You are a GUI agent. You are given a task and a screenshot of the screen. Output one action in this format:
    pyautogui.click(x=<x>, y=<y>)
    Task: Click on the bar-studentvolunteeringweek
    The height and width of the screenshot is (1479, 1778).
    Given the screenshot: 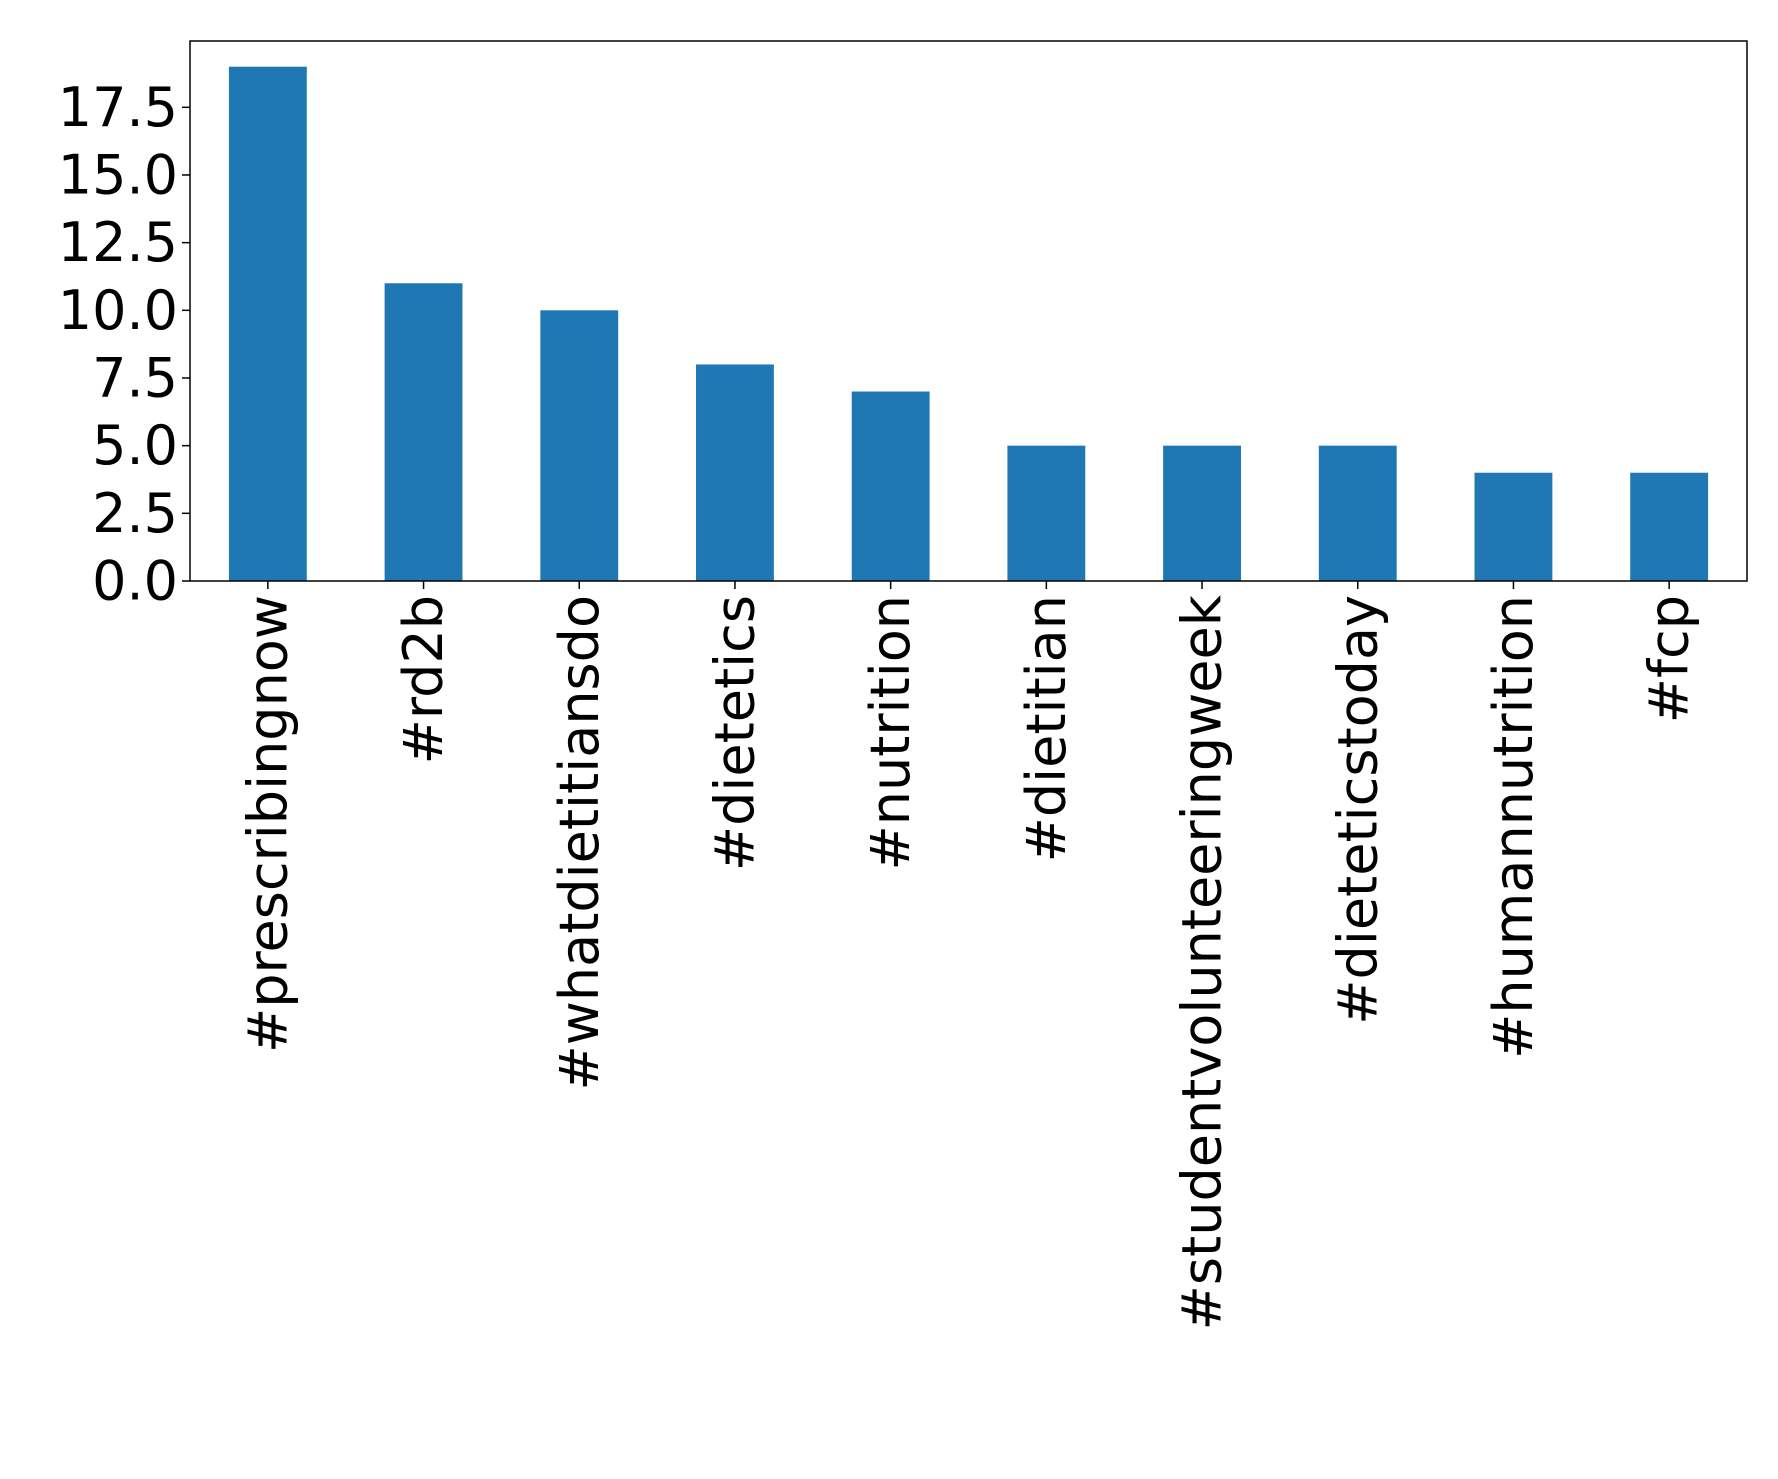 What is the action you would take?
    pyautogui.click(x=1202, y=513)
    